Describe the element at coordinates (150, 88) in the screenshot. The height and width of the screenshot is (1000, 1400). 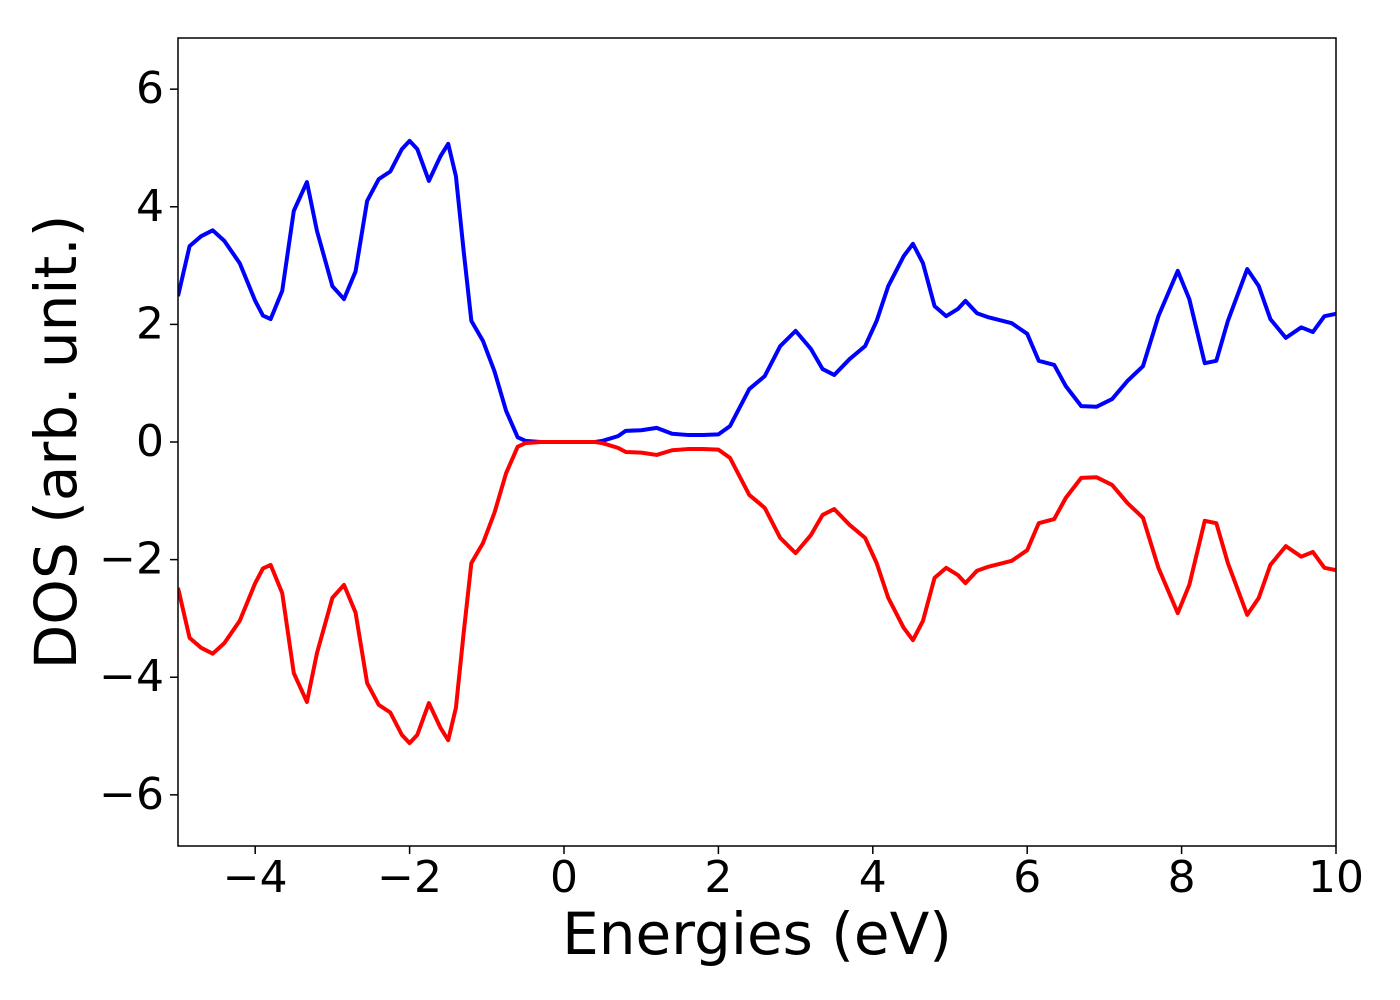
I see `y-tick-label: 6` at that location.